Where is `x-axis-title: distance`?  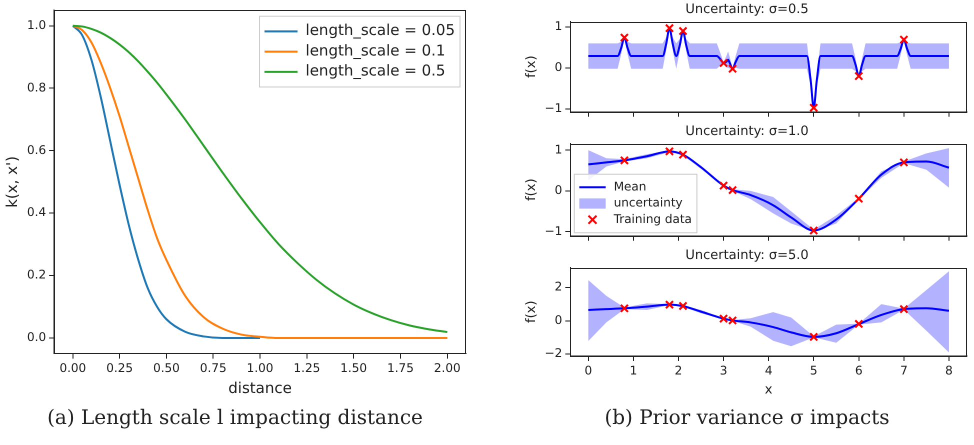 x-axis-title: distance is located at coordinates (260, 387).